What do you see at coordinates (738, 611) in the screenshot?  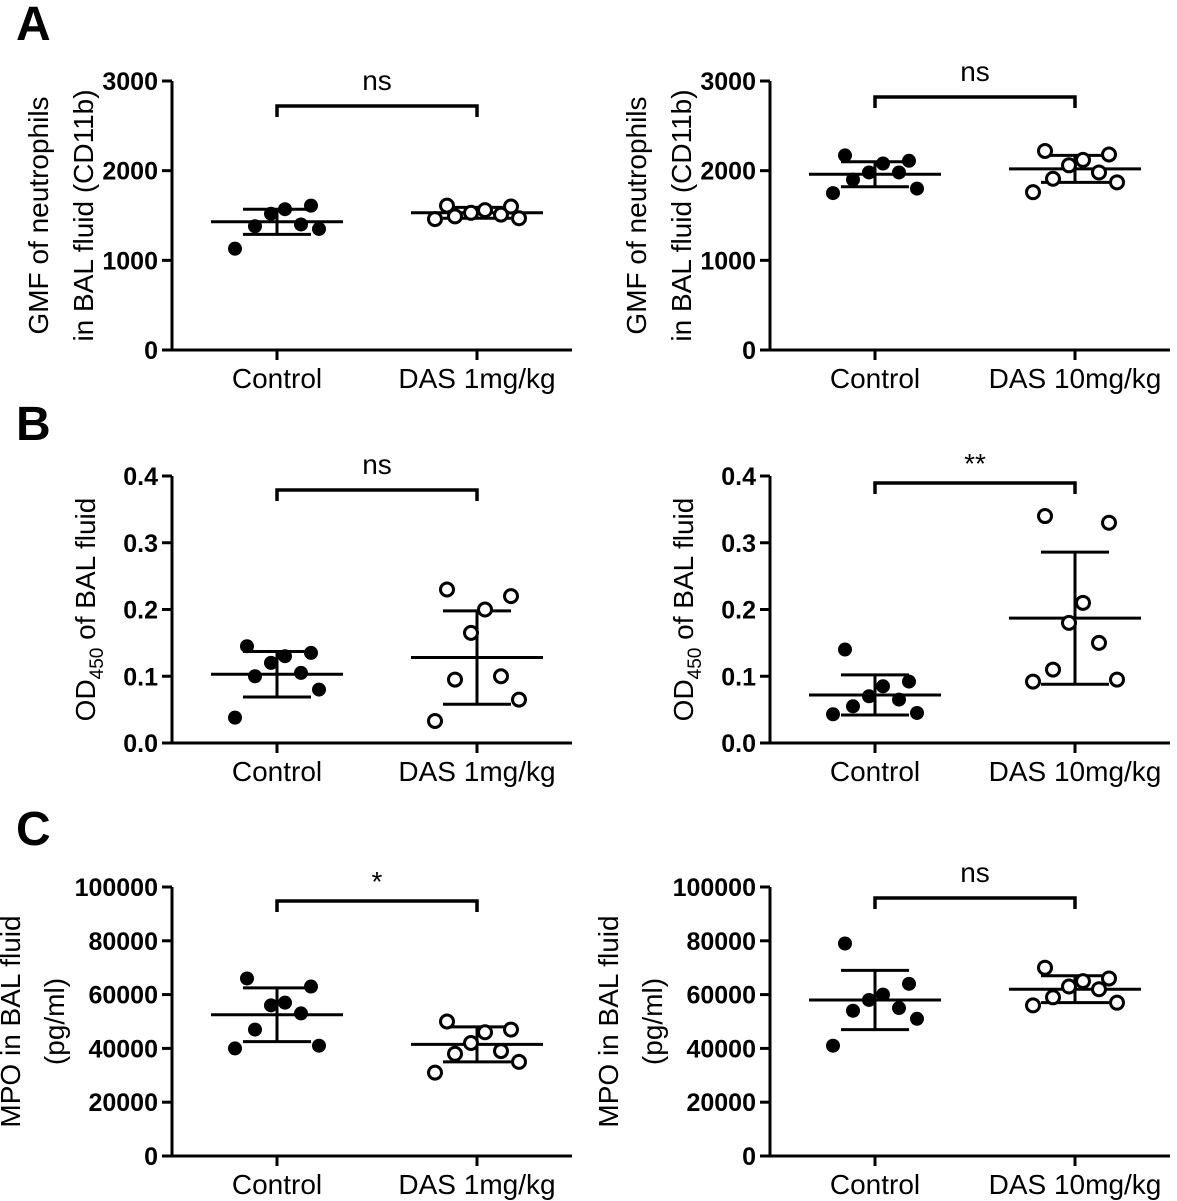 I see `y-tick-label: 0.2` at bounding box center [738, 611].